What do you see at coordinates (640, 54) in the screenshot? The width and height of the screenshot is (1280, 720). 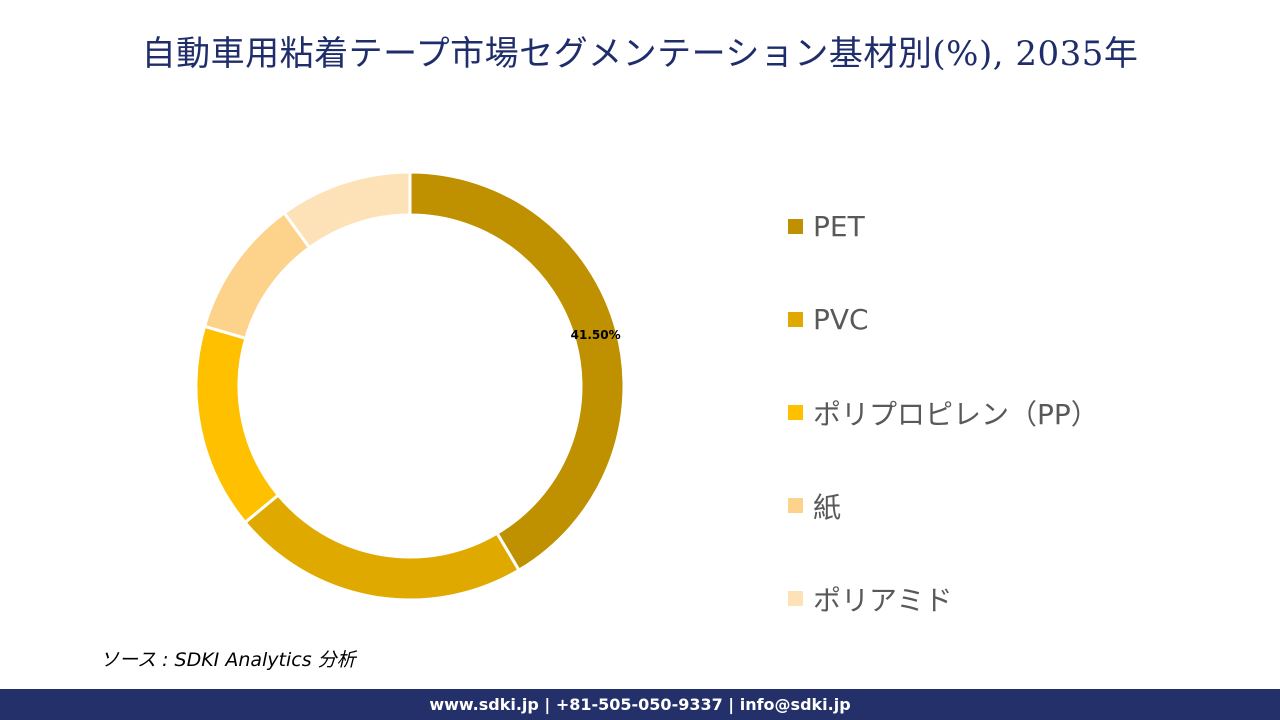 I see `chart-title: 自動車用粘着テープ市場セグメンテーション基材別(%), 2035年` at bounding box center [640, 54].